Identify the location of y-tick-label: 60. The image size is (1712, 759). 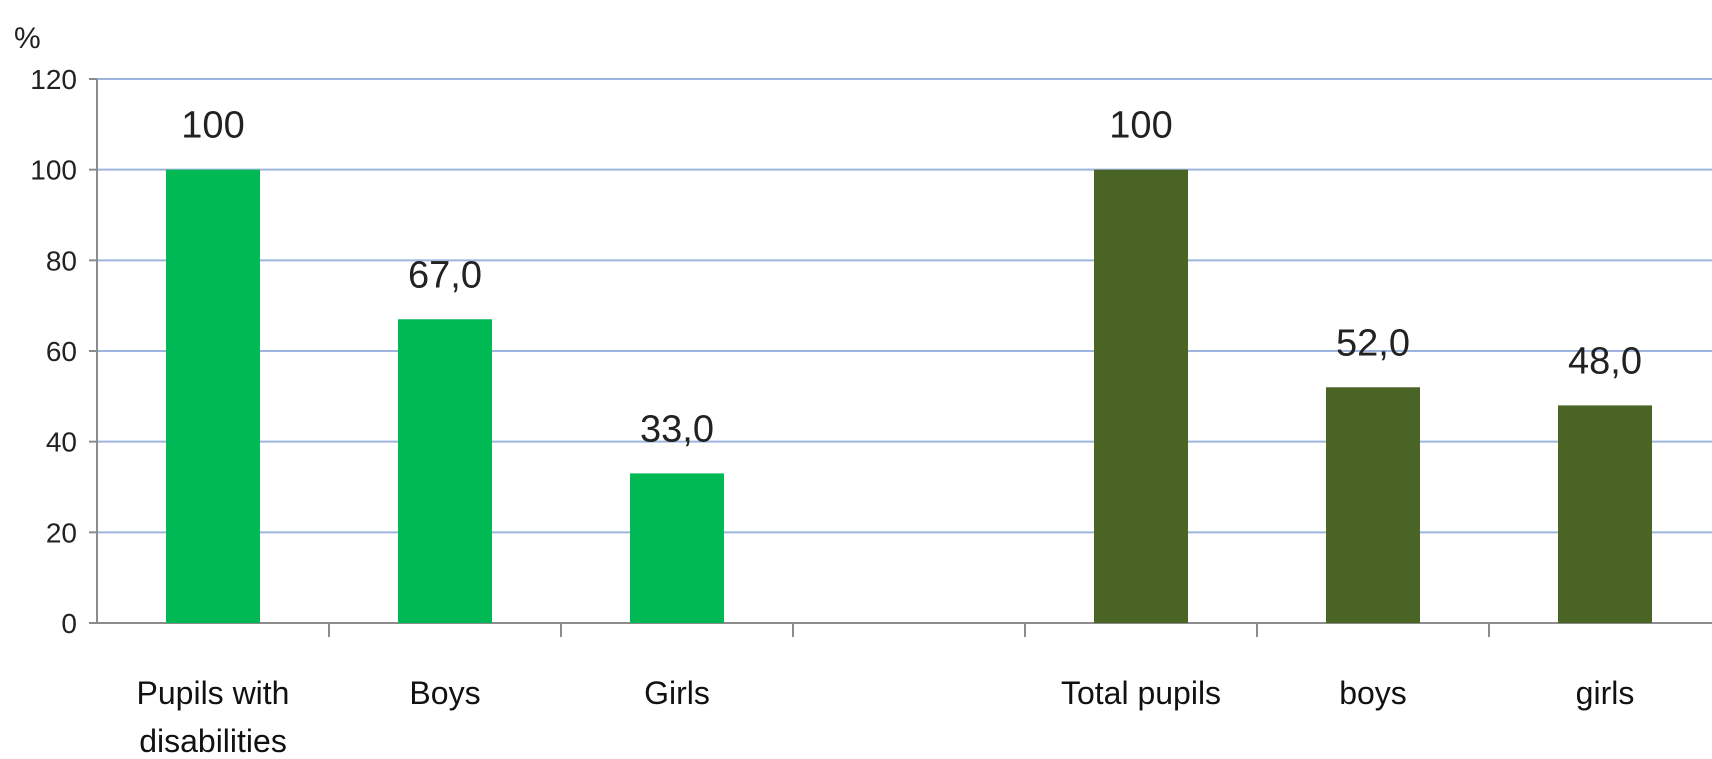
(61, 351).